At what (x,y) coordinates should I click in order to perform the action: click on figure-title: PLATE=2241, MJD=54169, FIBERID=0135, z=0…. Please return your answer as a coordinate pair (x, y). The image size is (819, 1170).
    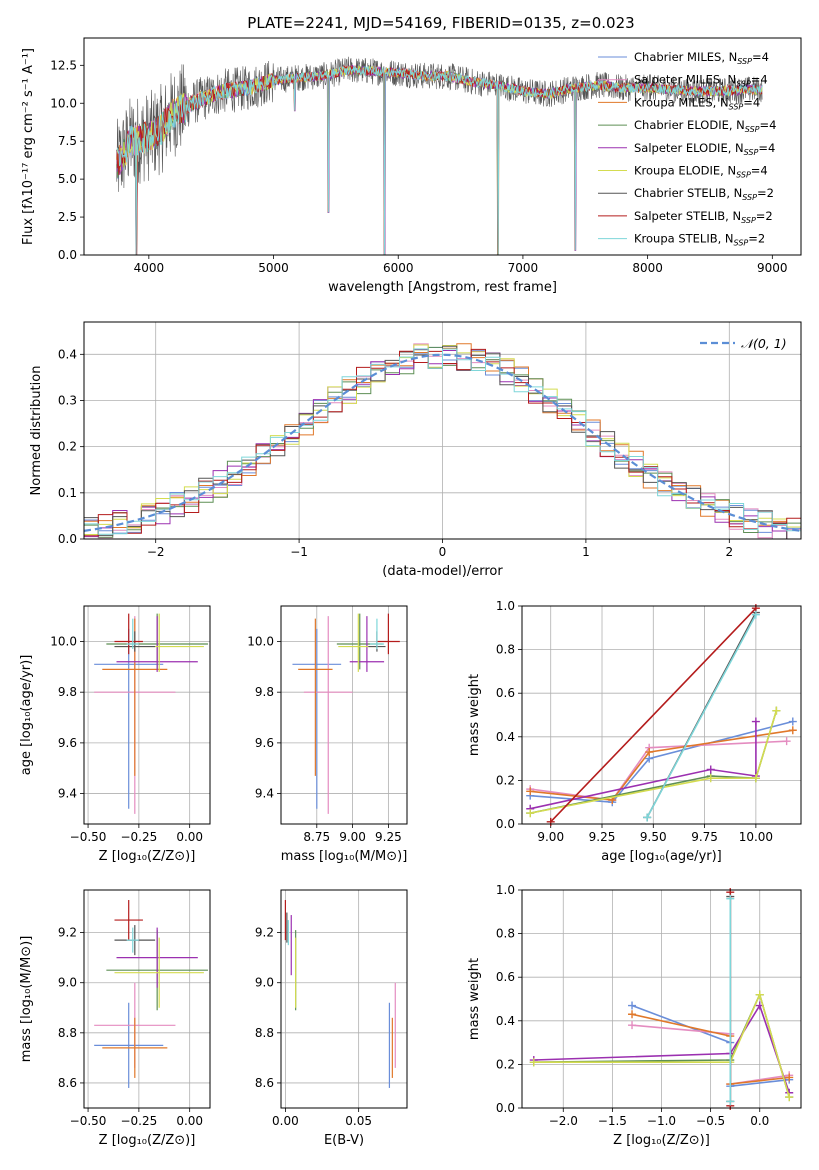
    Looking at the image, I should click on (440, 23).